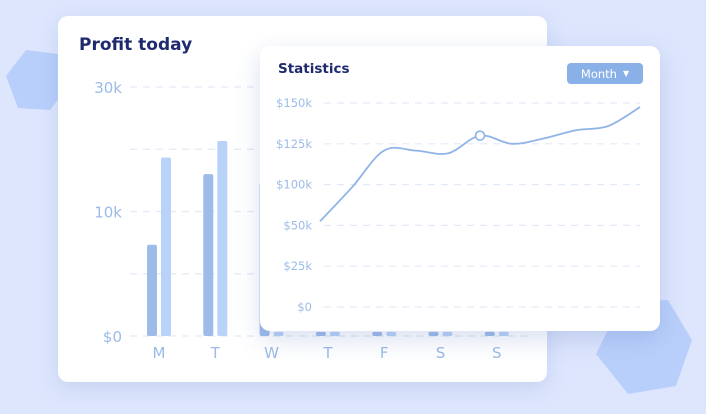 Image resolution: width=706 pixels, height=414 pixels. Describe the element at coordinates (480, 135) in the screenshot. I see `statistics-highlight-point` at that location.